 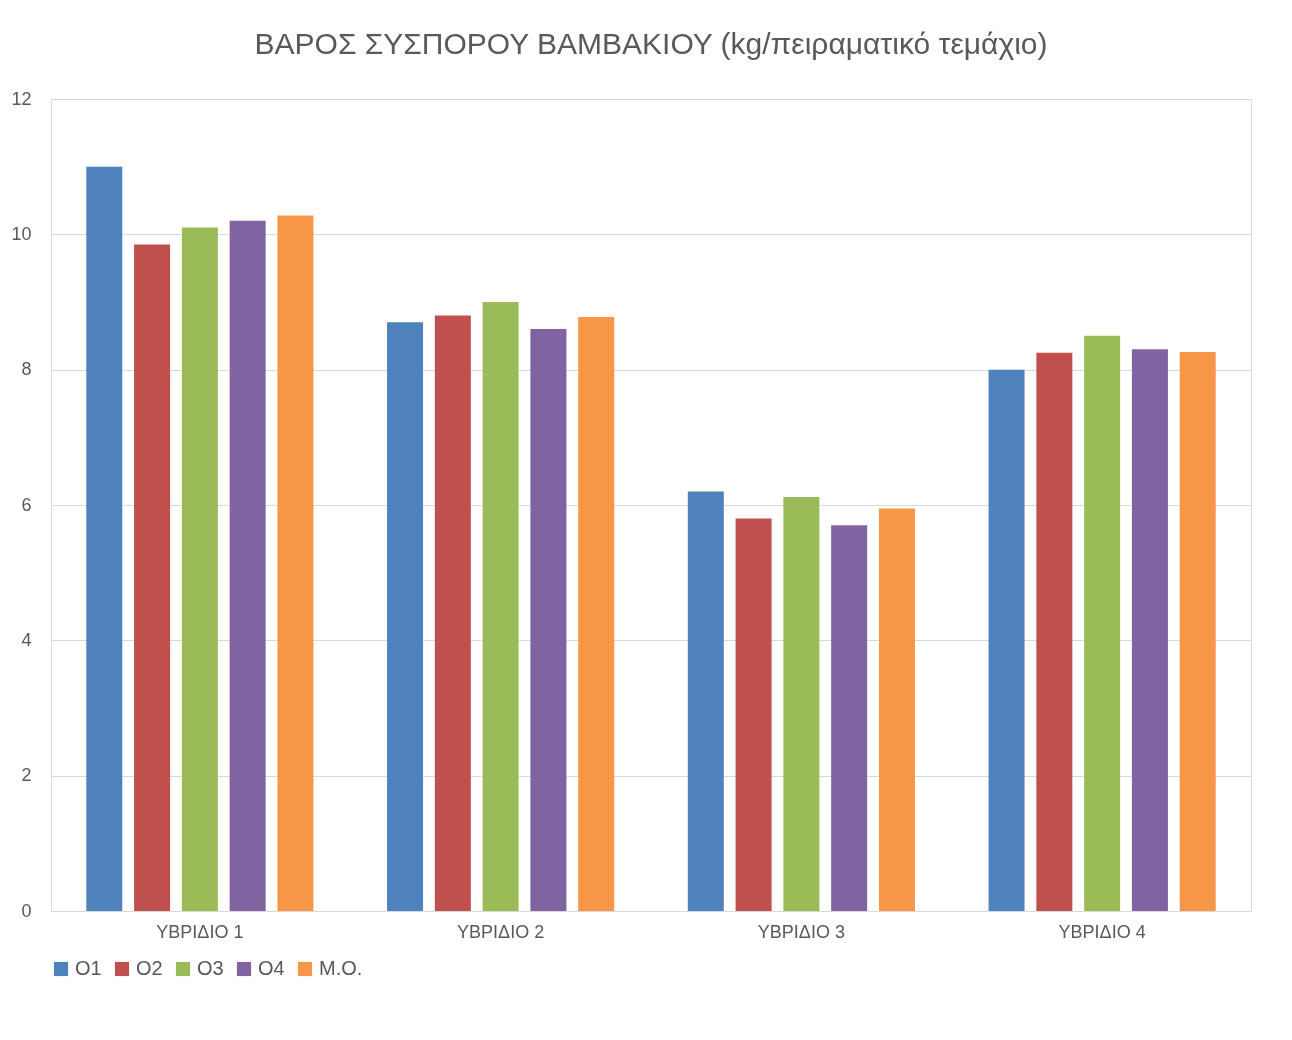 I want to click on y-tick-label: 10, so click(x=21, y=233).